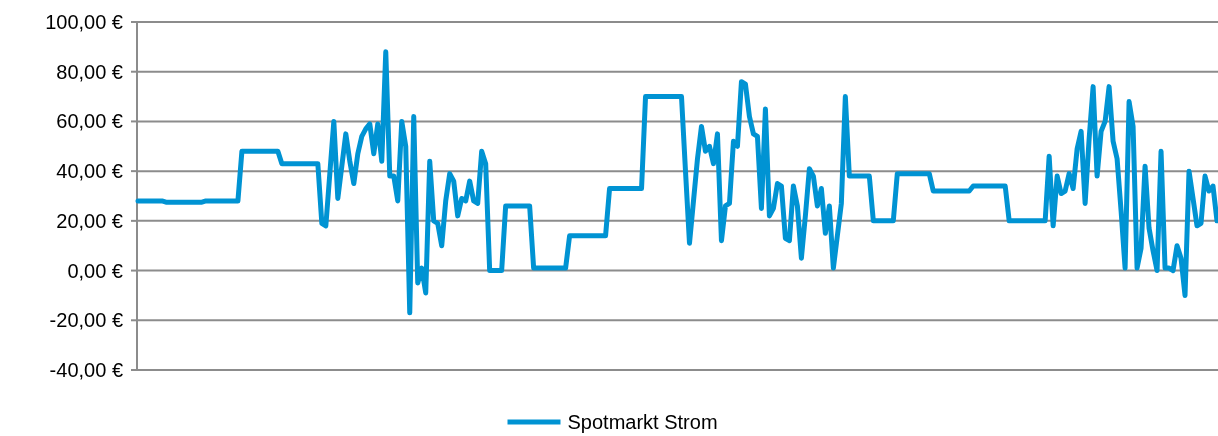 The width and height of the screenshot is (1218, 436). What do you see at coordinates (86, 370) in the screenshot?
I see `y-tick-label: -40,00 €` at bounding box center [86, 370].